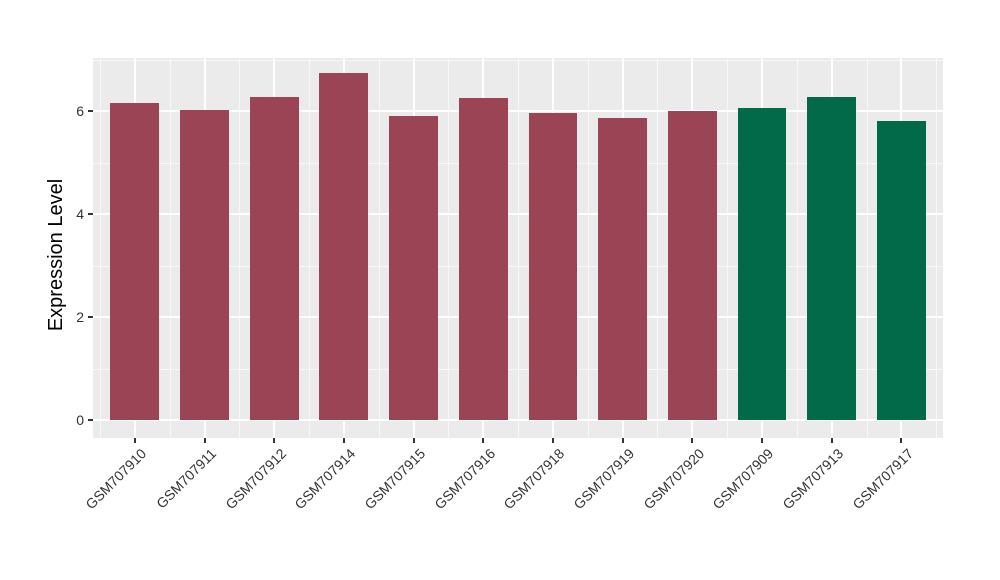  I want to click on x-tick-label: GSM707910, so click(116, 479).